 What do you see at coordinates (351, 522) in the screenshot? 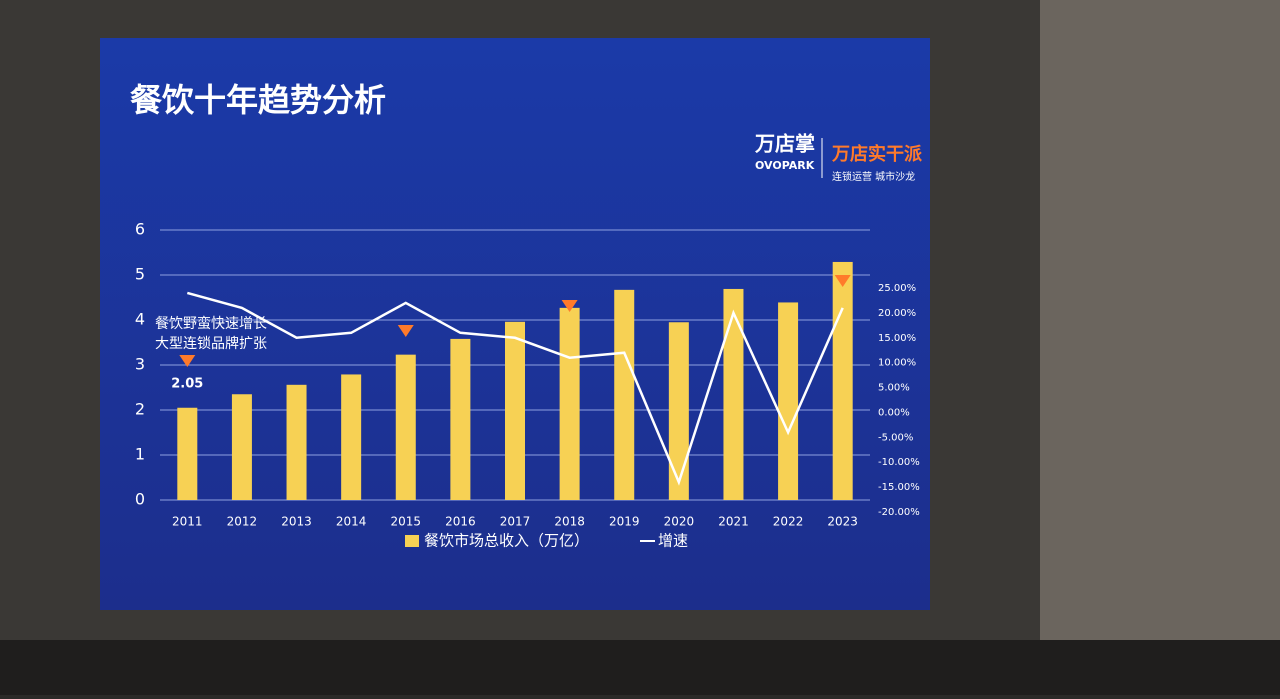
I see `x-tick-label: 2014` at bounding box center [351, 522].